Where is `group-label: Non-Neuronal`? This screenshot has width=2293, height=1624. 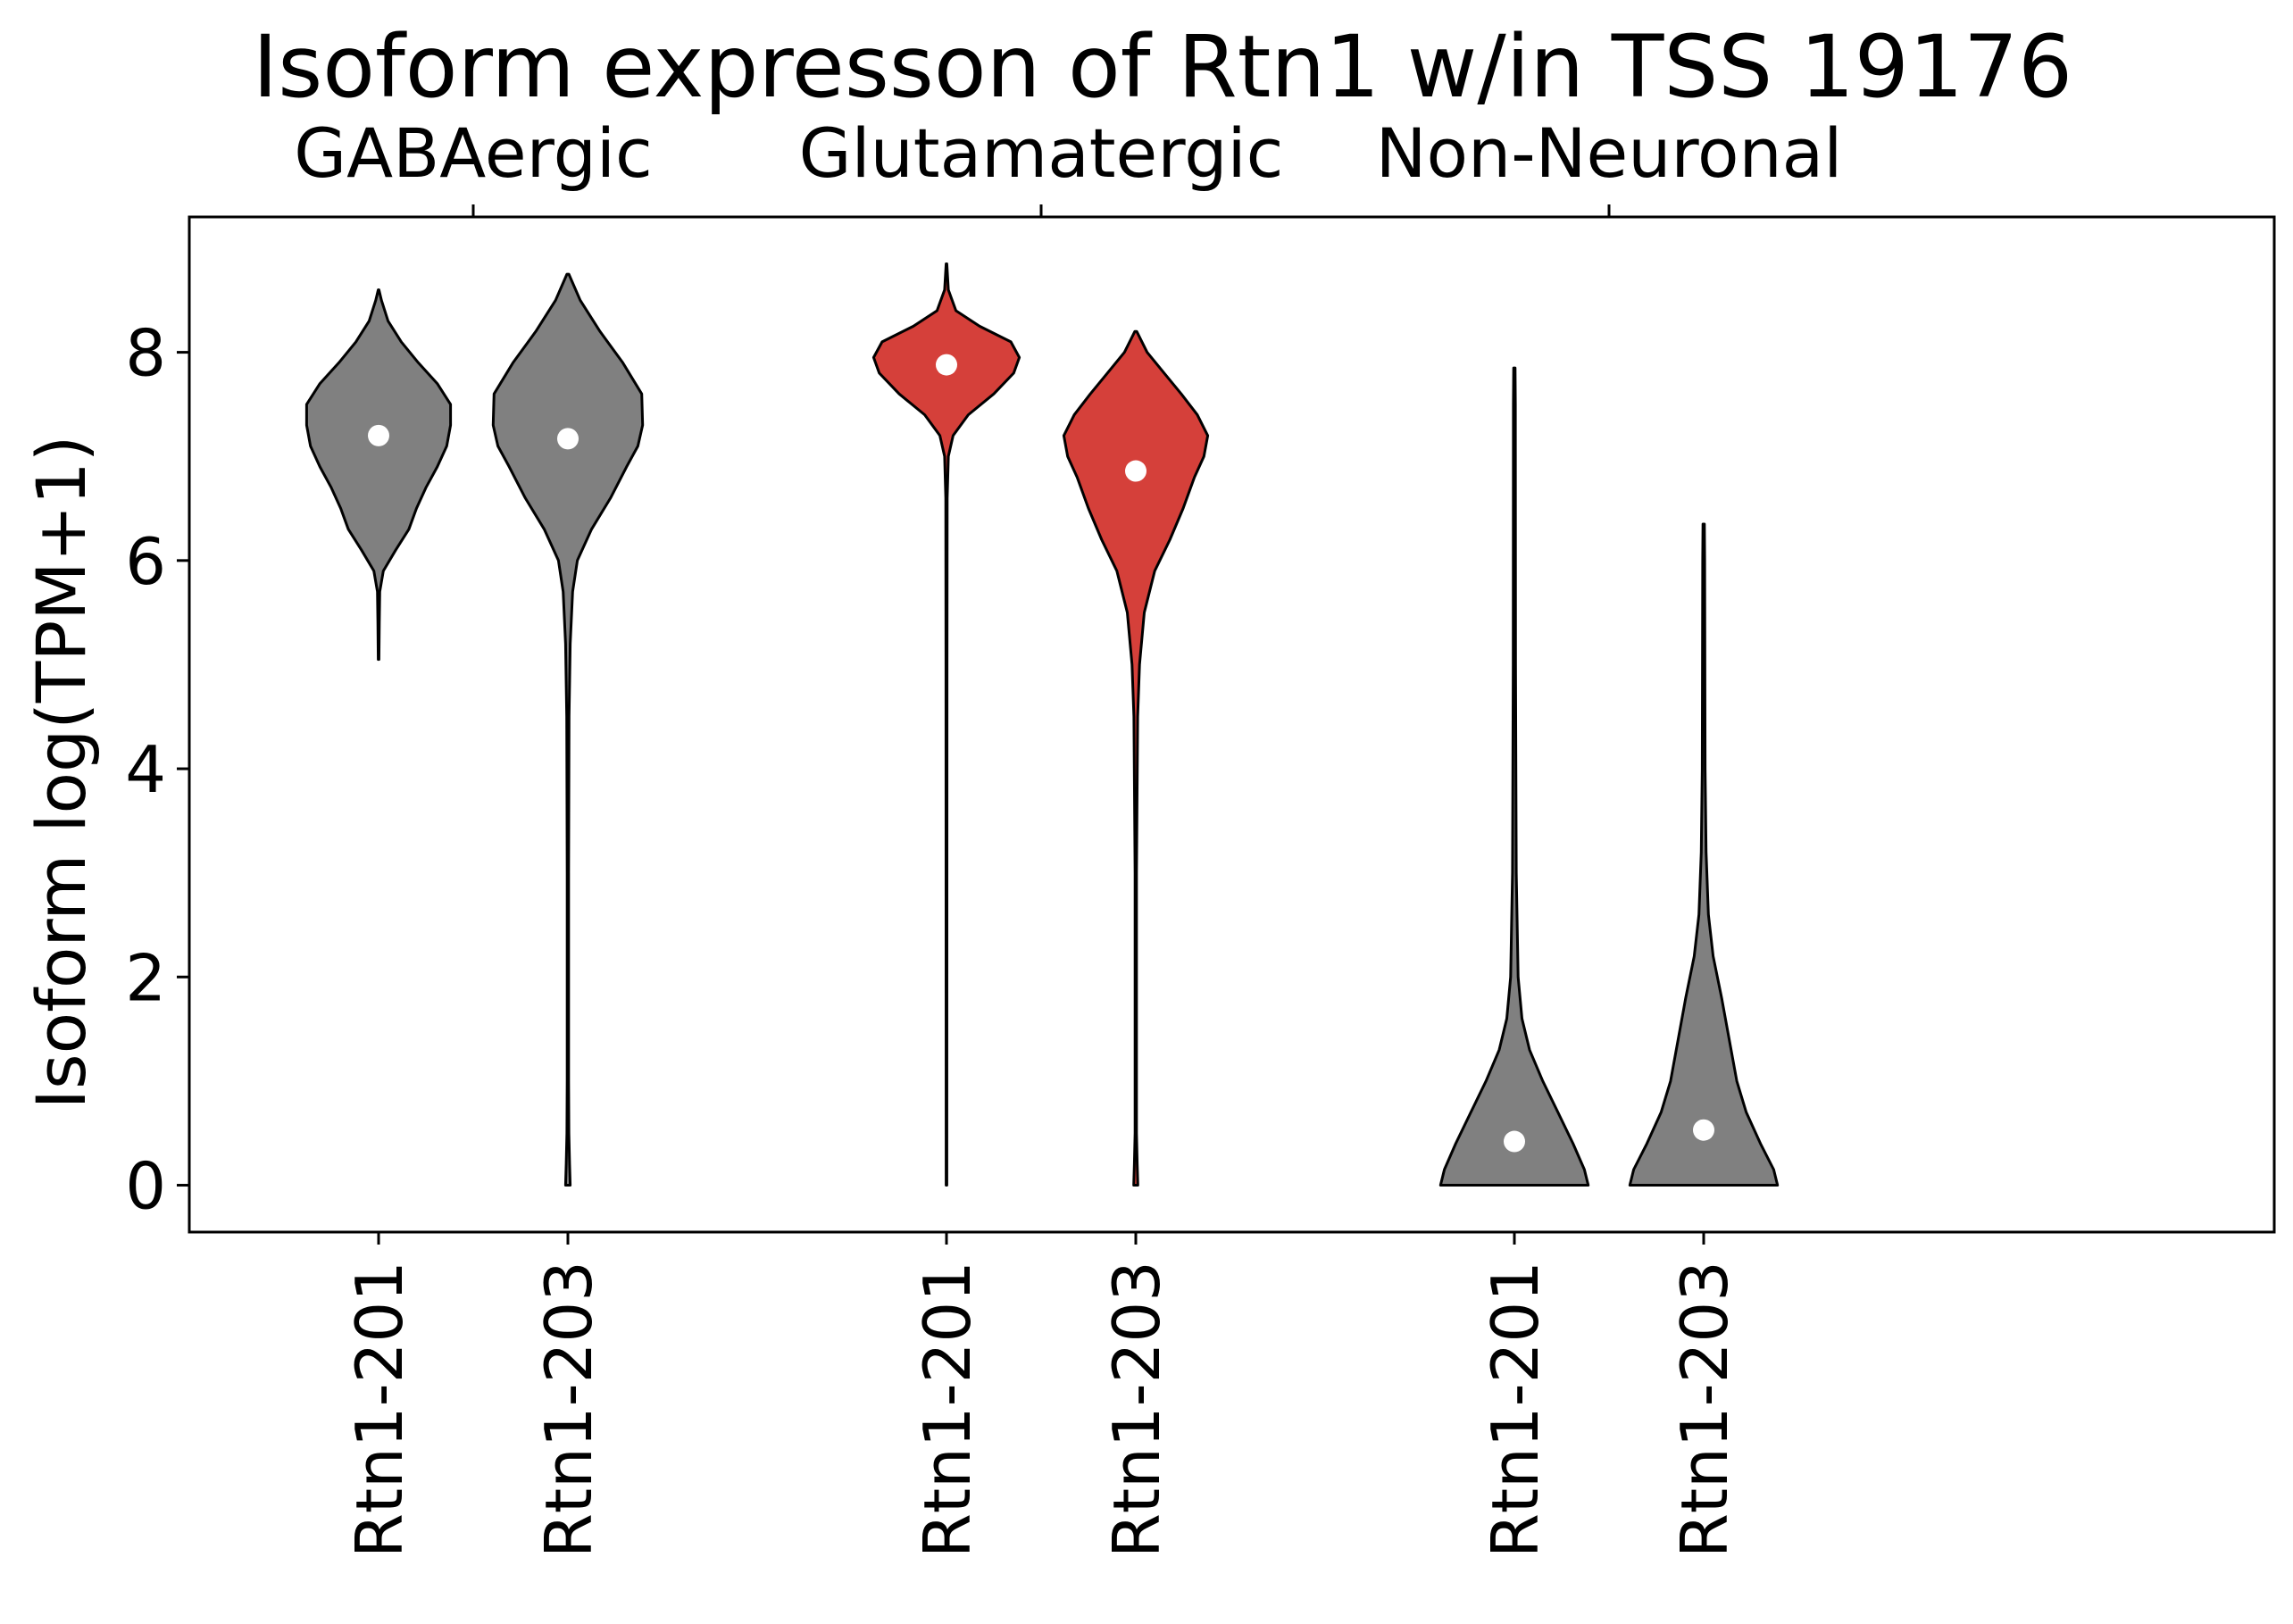 group-label: Non-Neuronal is located at coordinates (1609, 153).